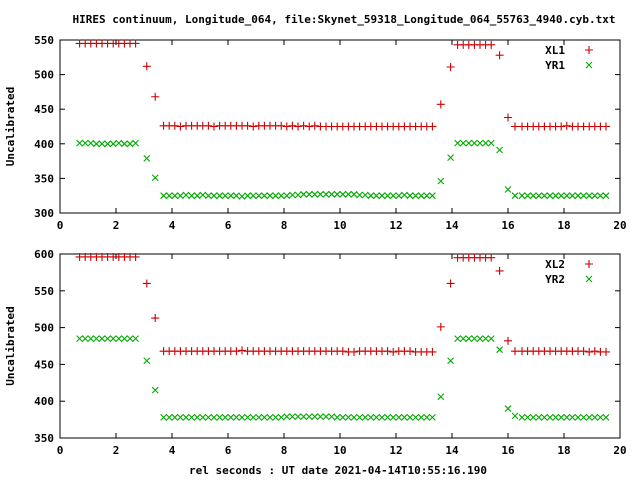 The height and width of the screenshot is (480, 640). What do you see at coordinates (589, 65) in the screenshot?
I see `yr1-legend-marker` at bounding box center [589, 65].